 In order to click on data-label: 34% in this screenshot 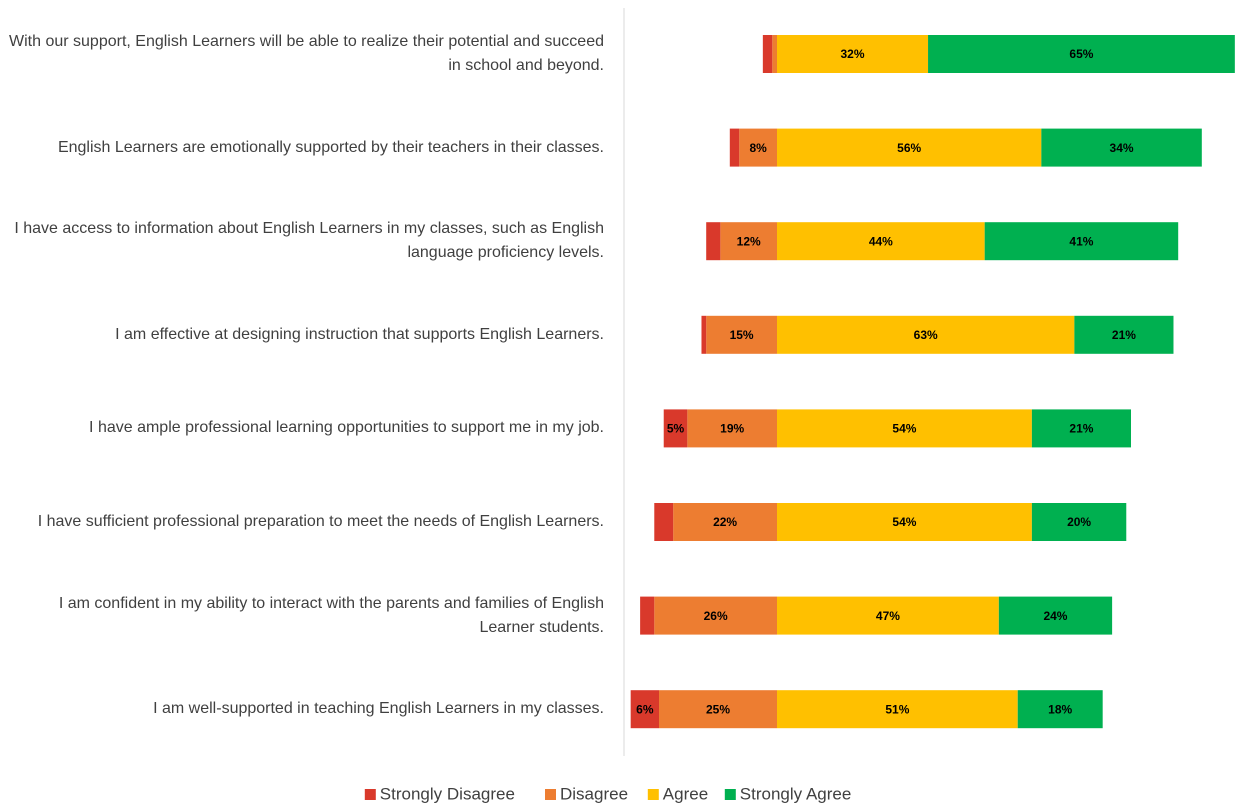, I will do `click(1122, 148)`.